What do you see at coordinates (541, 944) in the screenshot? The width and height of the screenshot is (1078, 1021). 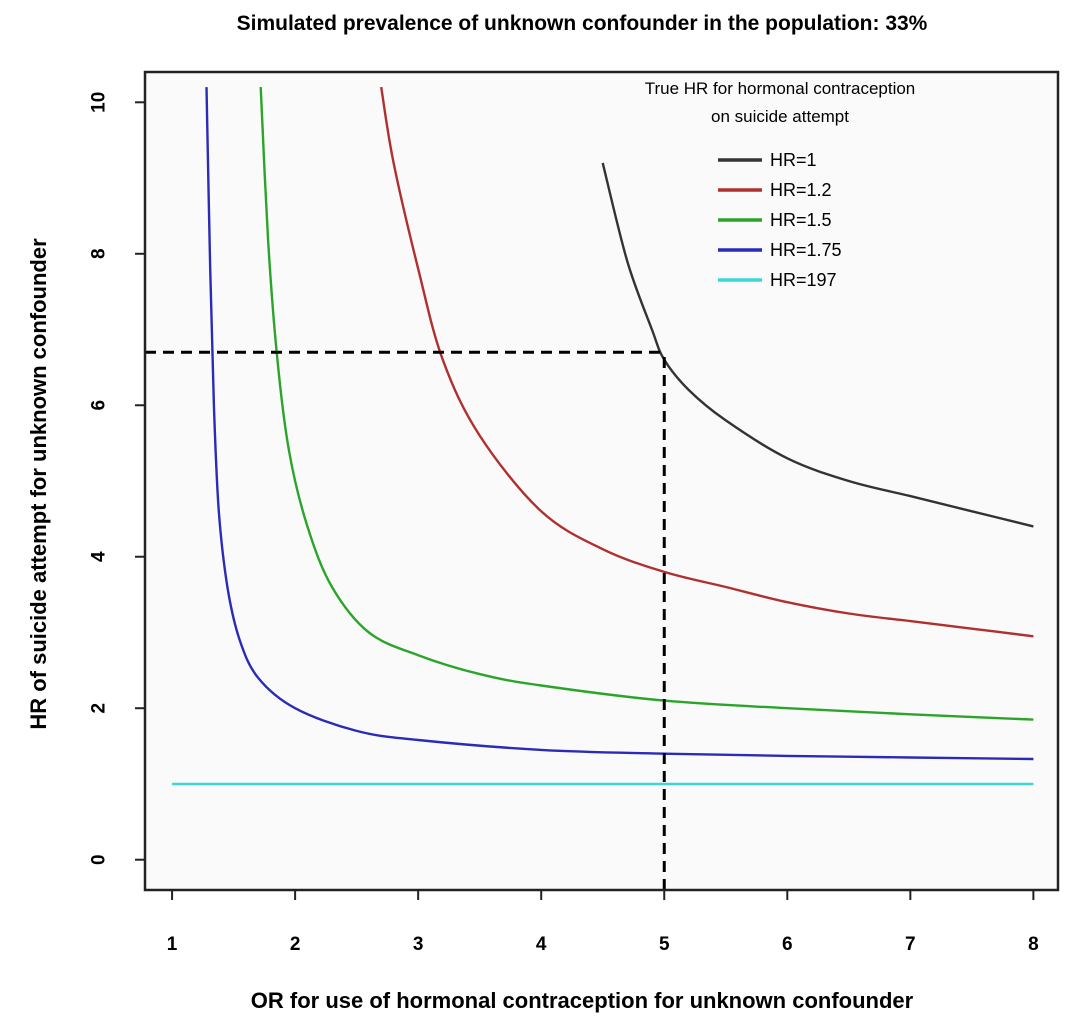 I see `x-tick-label: 4` at bounding box center [541, 944].